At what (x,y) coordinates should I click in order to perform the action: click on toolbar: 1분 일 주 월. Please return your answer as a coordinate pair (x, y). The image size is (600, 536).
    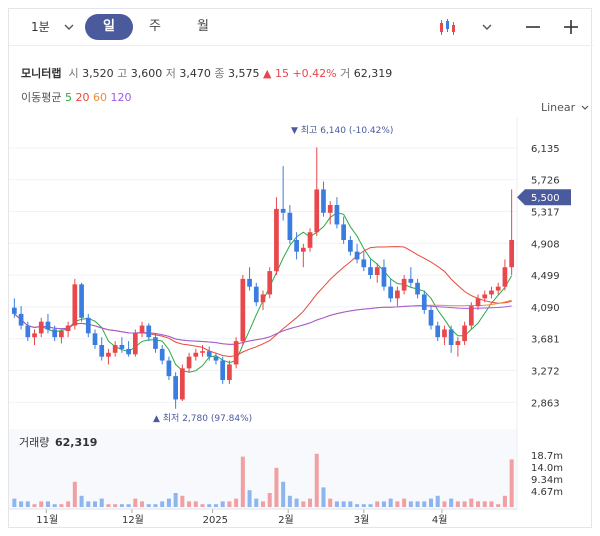
    Looking at the image, I should click on (301, 27).